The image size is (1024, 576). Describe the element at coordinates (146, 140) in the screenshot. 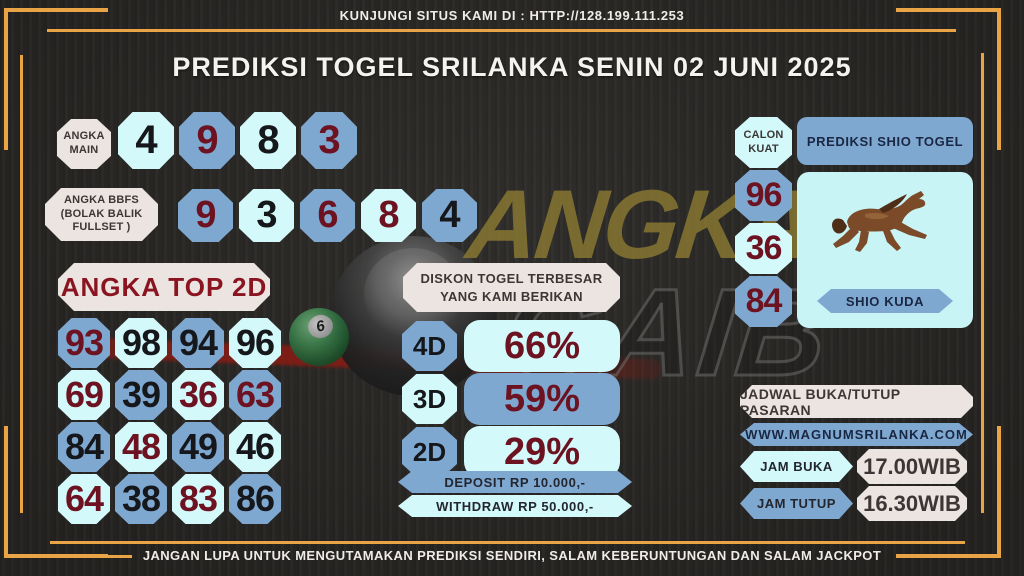

I see `angka-main-number: 4` at that location.